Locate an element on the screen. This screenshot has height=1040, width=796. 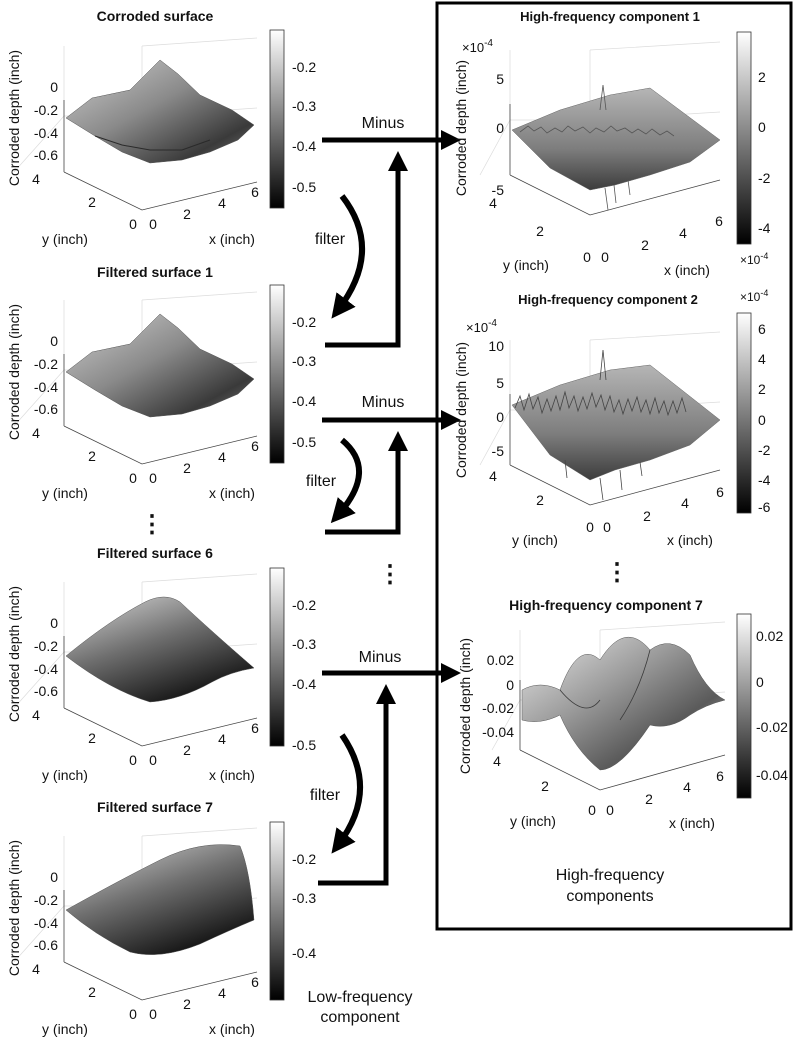
ellipsis-right: ⋮ is located at coordinates (617, 572).